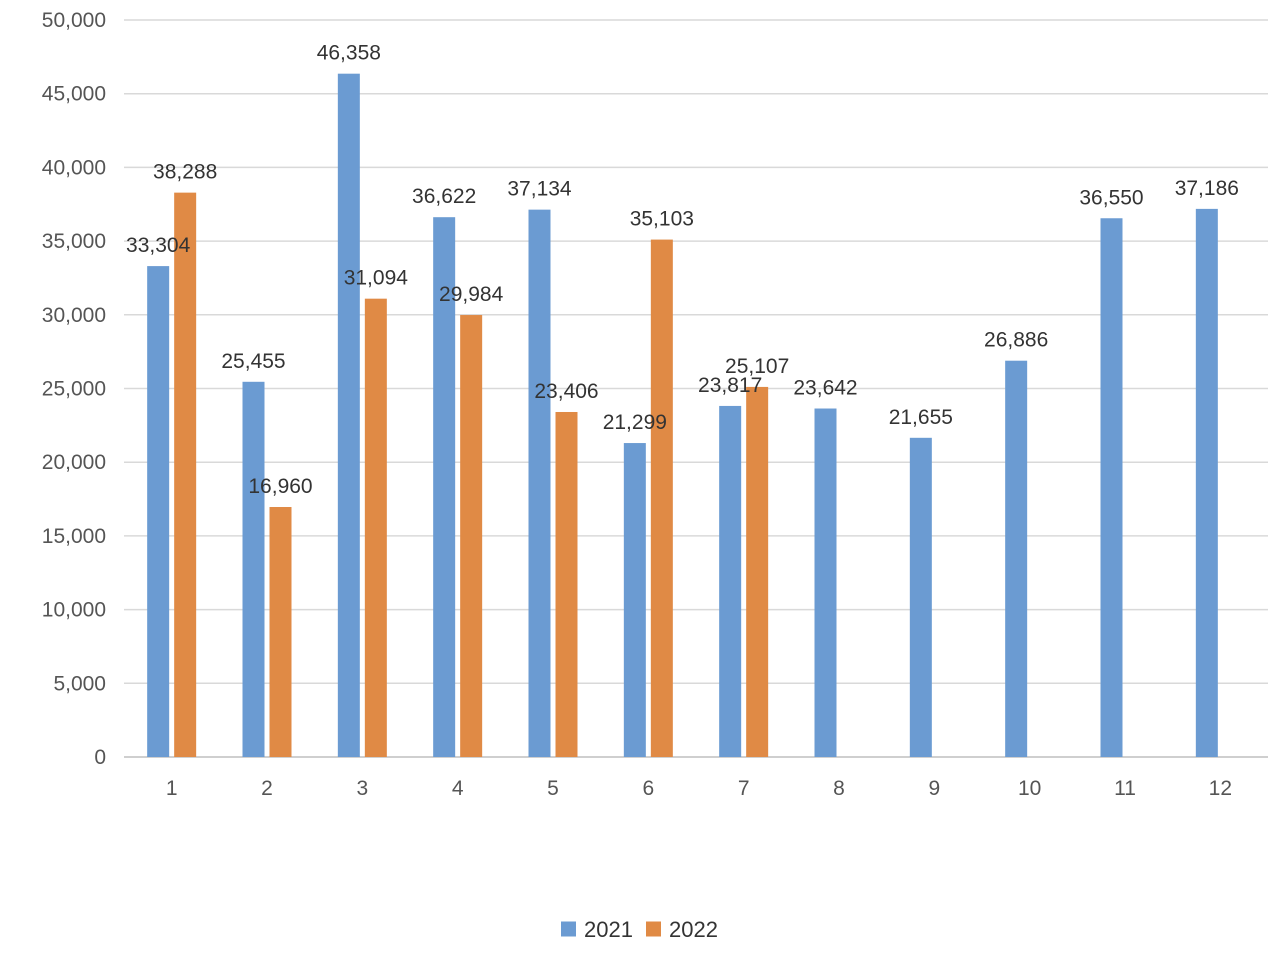 The image size is (1280, 964). I want to click on y-tick-label: 45,000, so click(74, 94).